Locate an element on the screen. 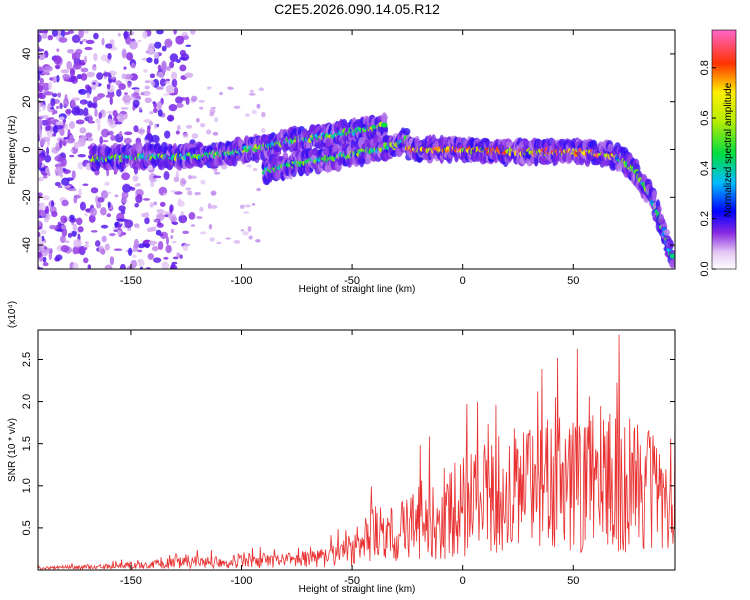 This screenshot has width=750, height=600. snr-x-tick-label: 50 is located at coordinates (573, 581).